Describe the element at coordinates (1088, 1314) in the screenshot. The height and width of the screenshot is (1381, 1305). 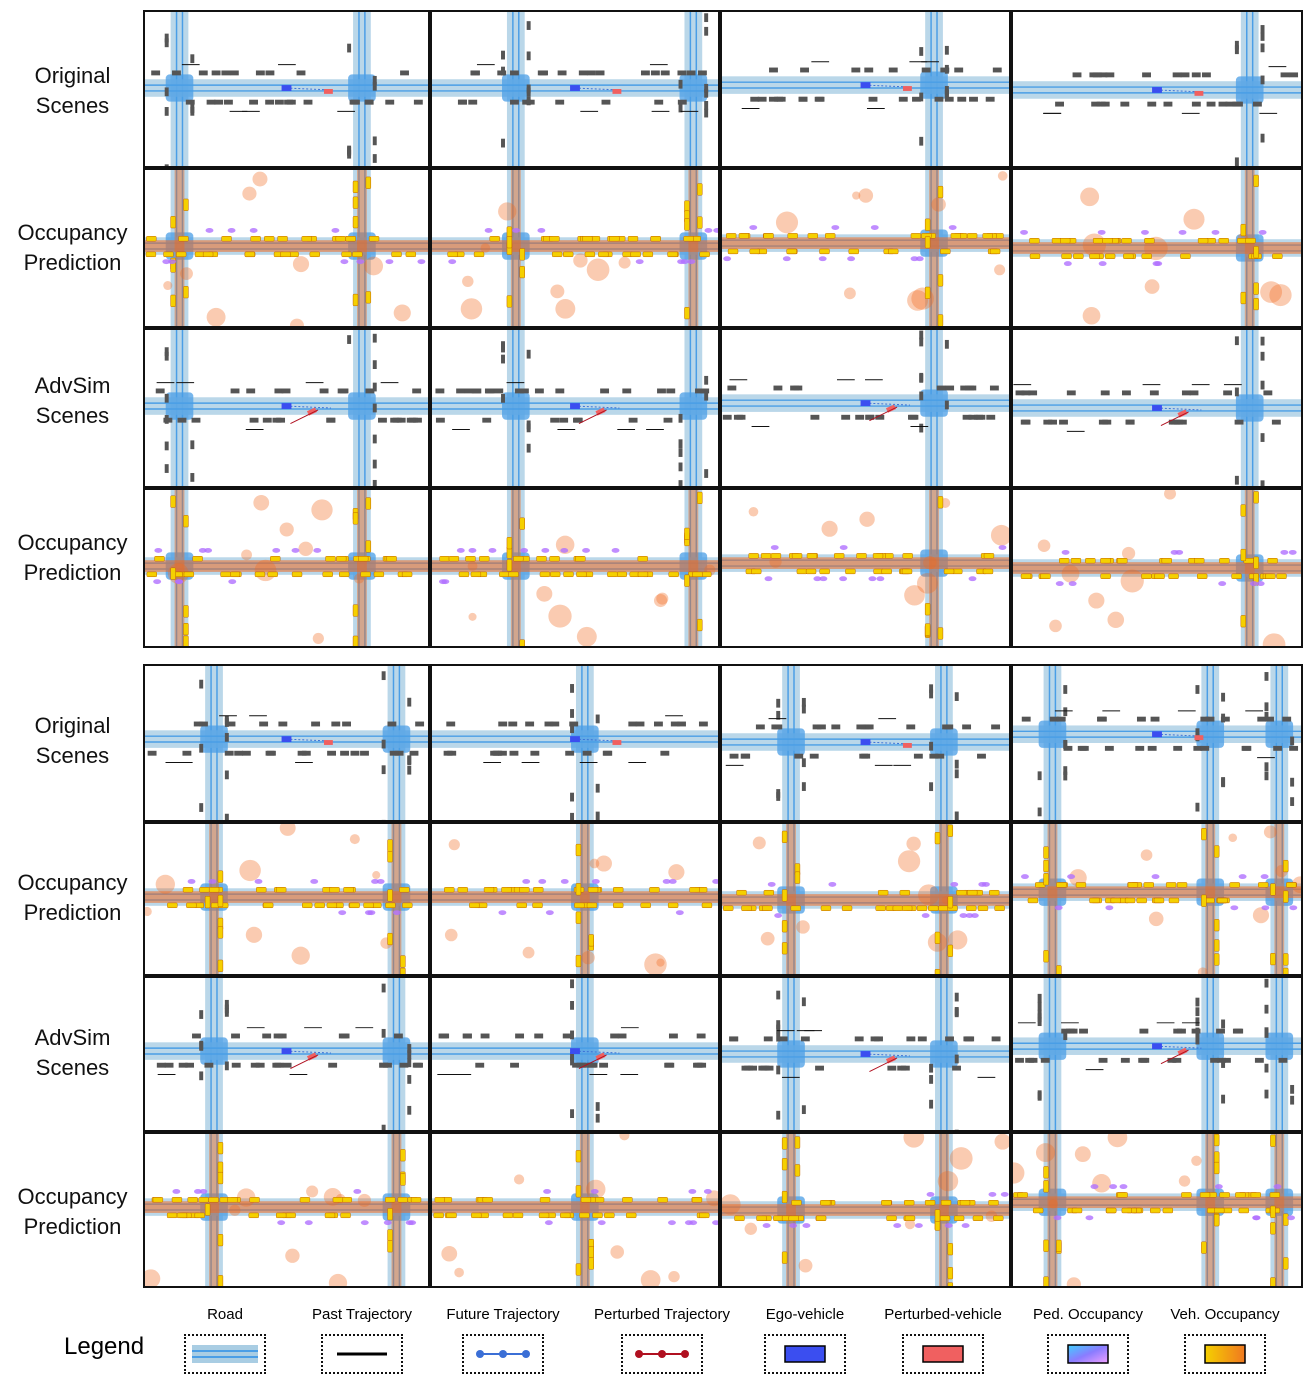
I see `legend-item-label: Ped. Occupancy` at that location.